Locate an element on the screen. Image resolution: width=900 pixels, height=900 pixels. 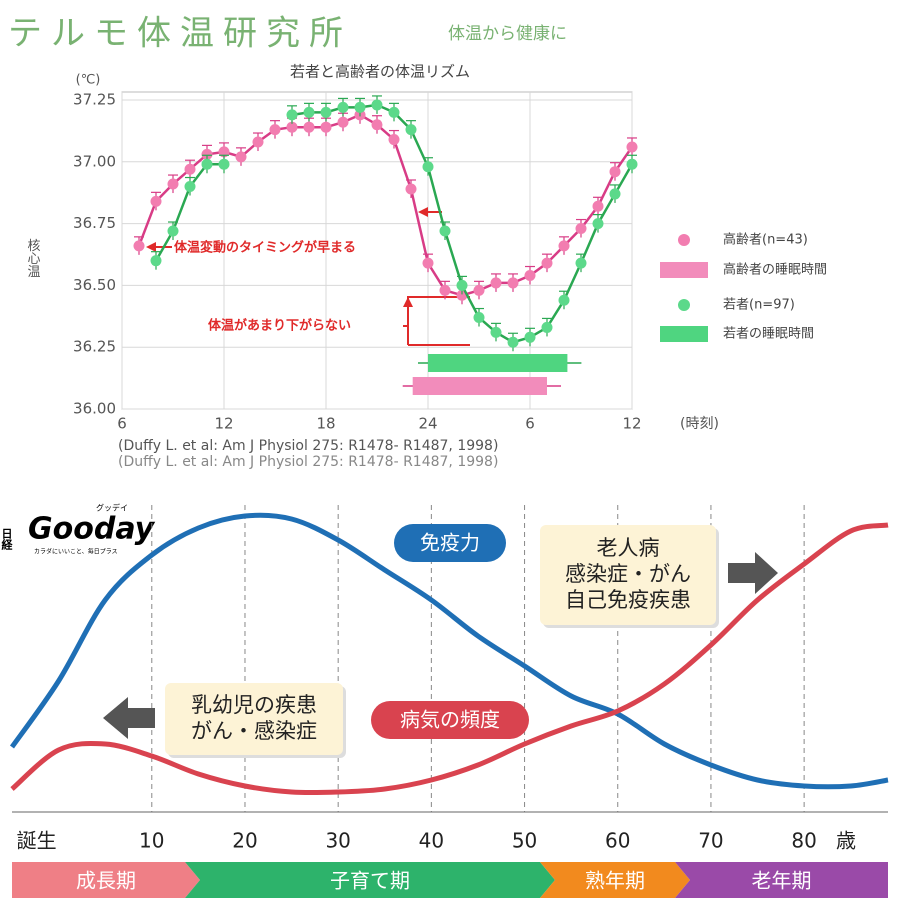
x-tick-label: 30 is located at coordinates (337, 841).